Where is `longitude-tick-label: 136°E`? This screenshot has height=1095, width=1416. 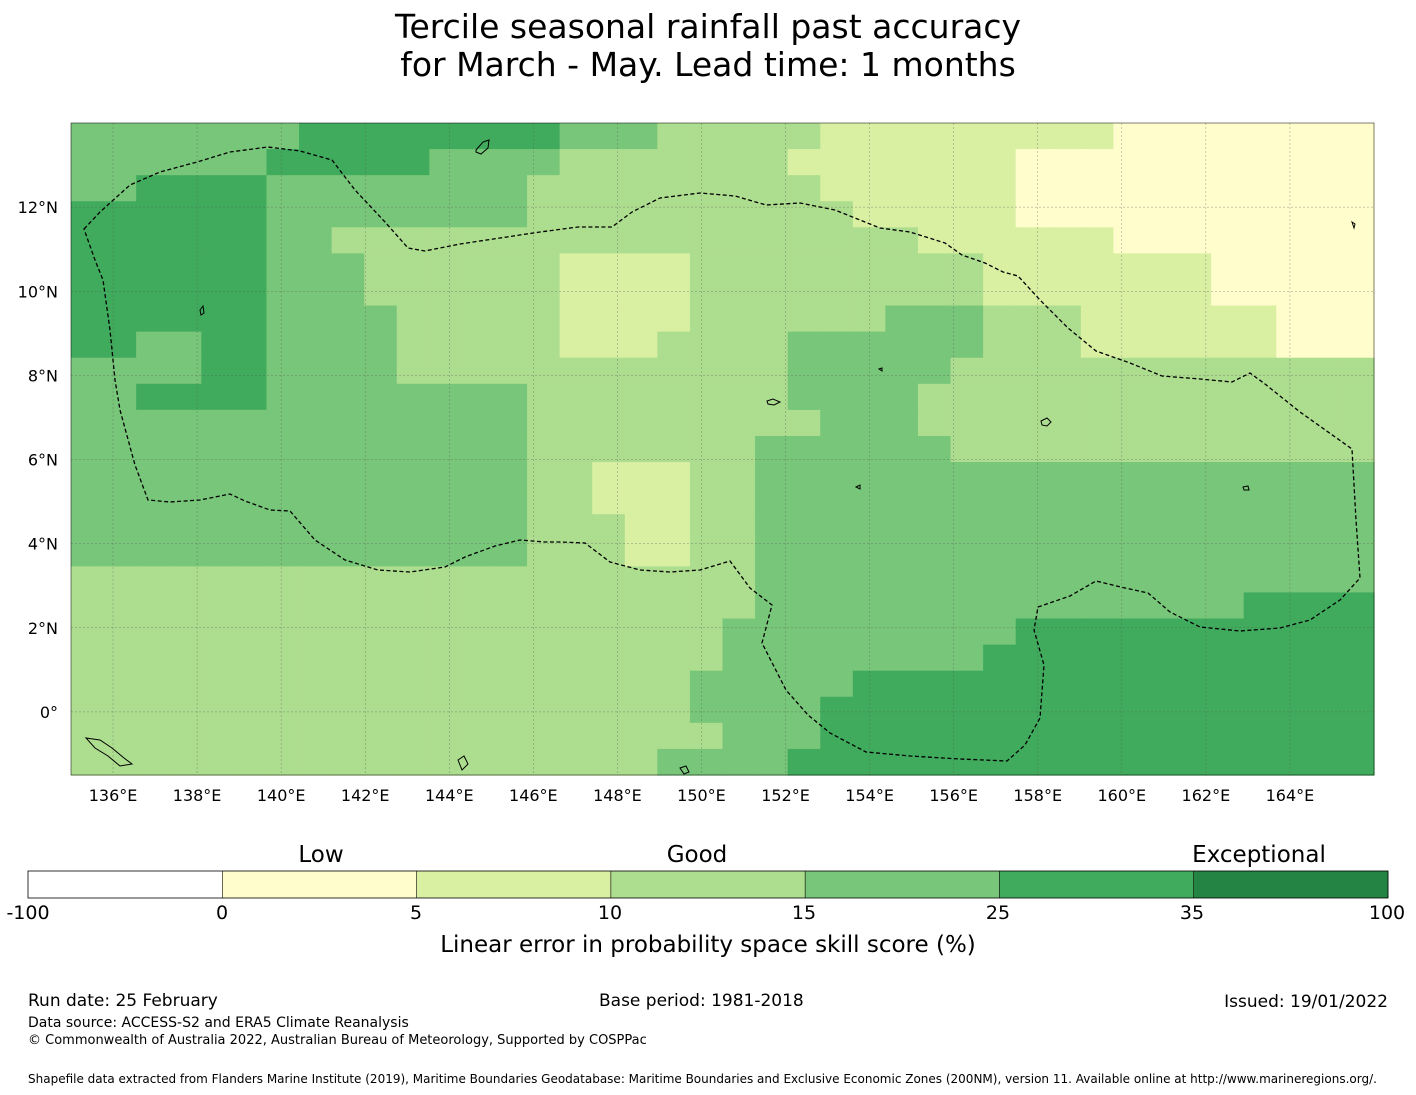 longitude-tick-label: 136°E is located at coordinates (113, 795).